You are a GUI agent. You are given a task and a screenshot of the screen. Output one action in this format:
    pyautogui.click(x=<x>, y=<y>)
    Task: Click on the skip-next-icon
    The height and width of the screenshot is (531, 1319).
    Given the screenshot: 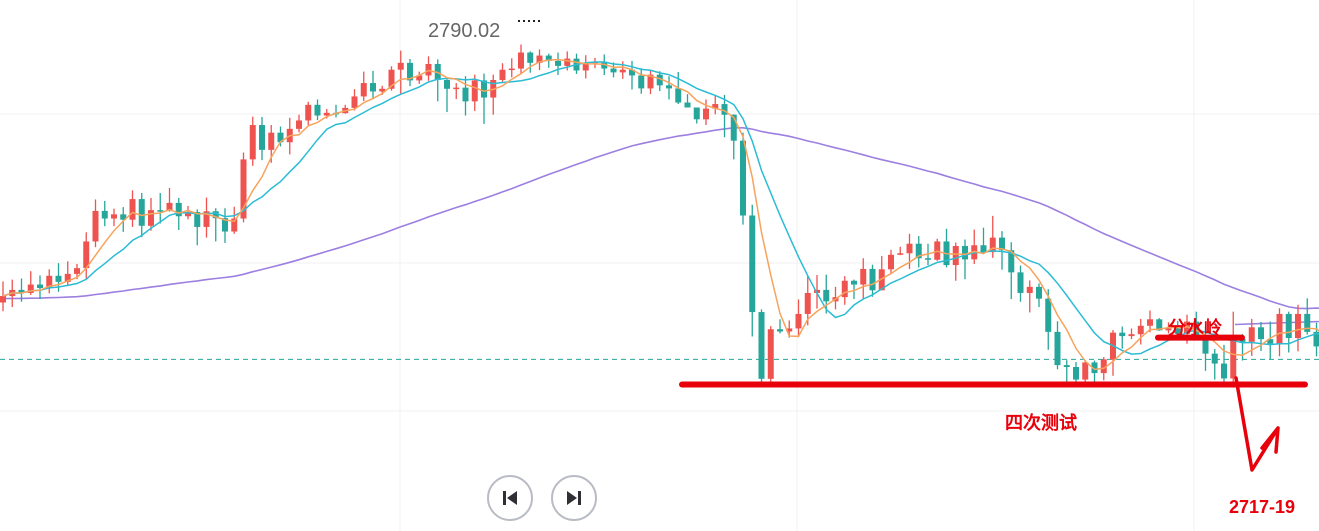 What is the action you would take?
    pyautogui.click(x=574, y=498)
    